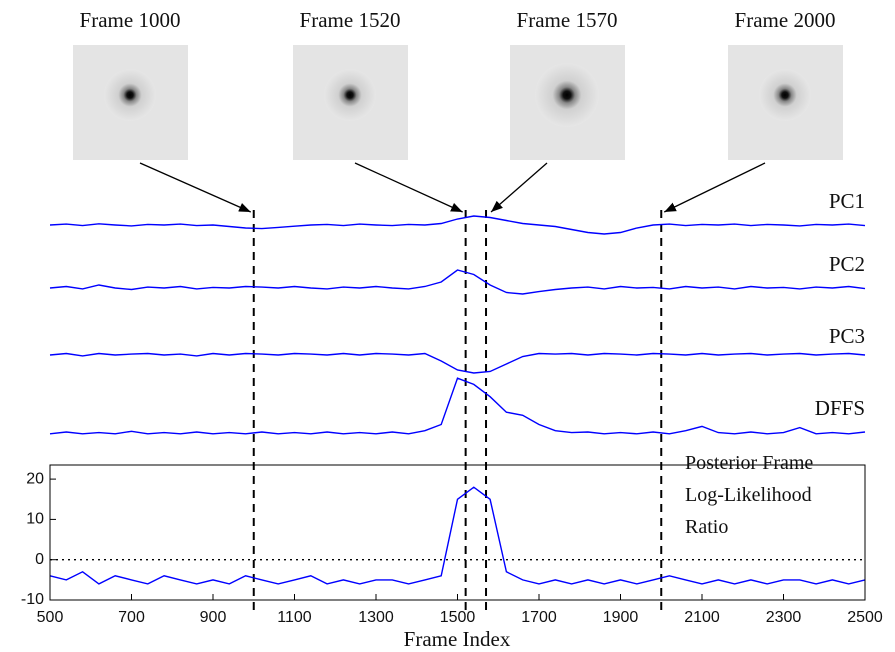  Describe the element at coordinates (213, 617) in the screenshot. I see `x-tick-label: 900` at that location.